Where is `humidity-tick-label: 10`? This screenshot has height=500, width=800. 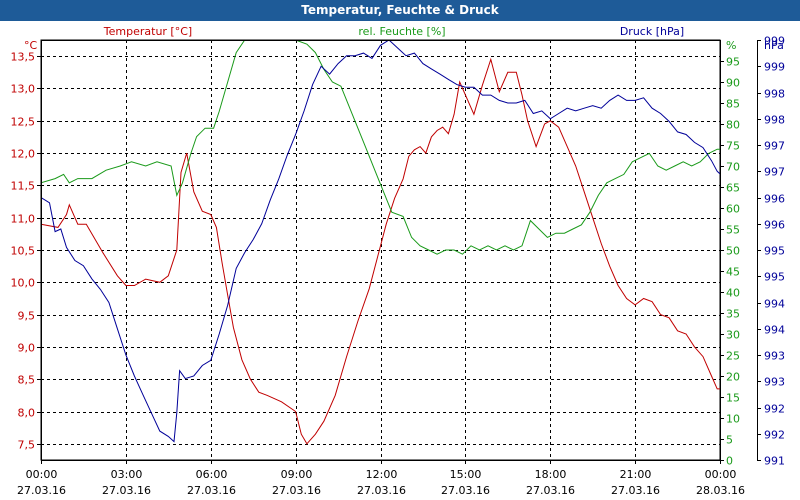 humidity-tick-label: 10 is located at coordinates (733, 419).